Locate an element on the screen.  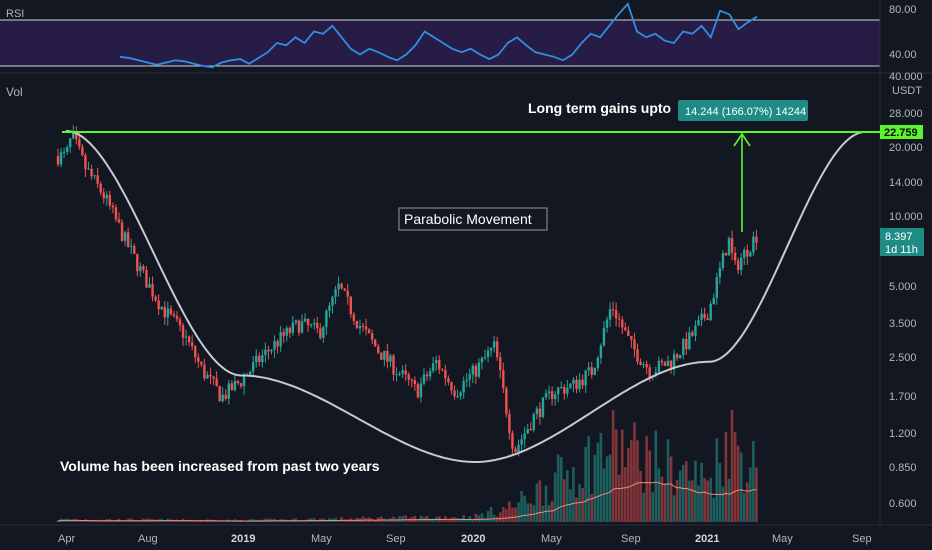
gains-arrowhead is located at coordinates (742, 139).